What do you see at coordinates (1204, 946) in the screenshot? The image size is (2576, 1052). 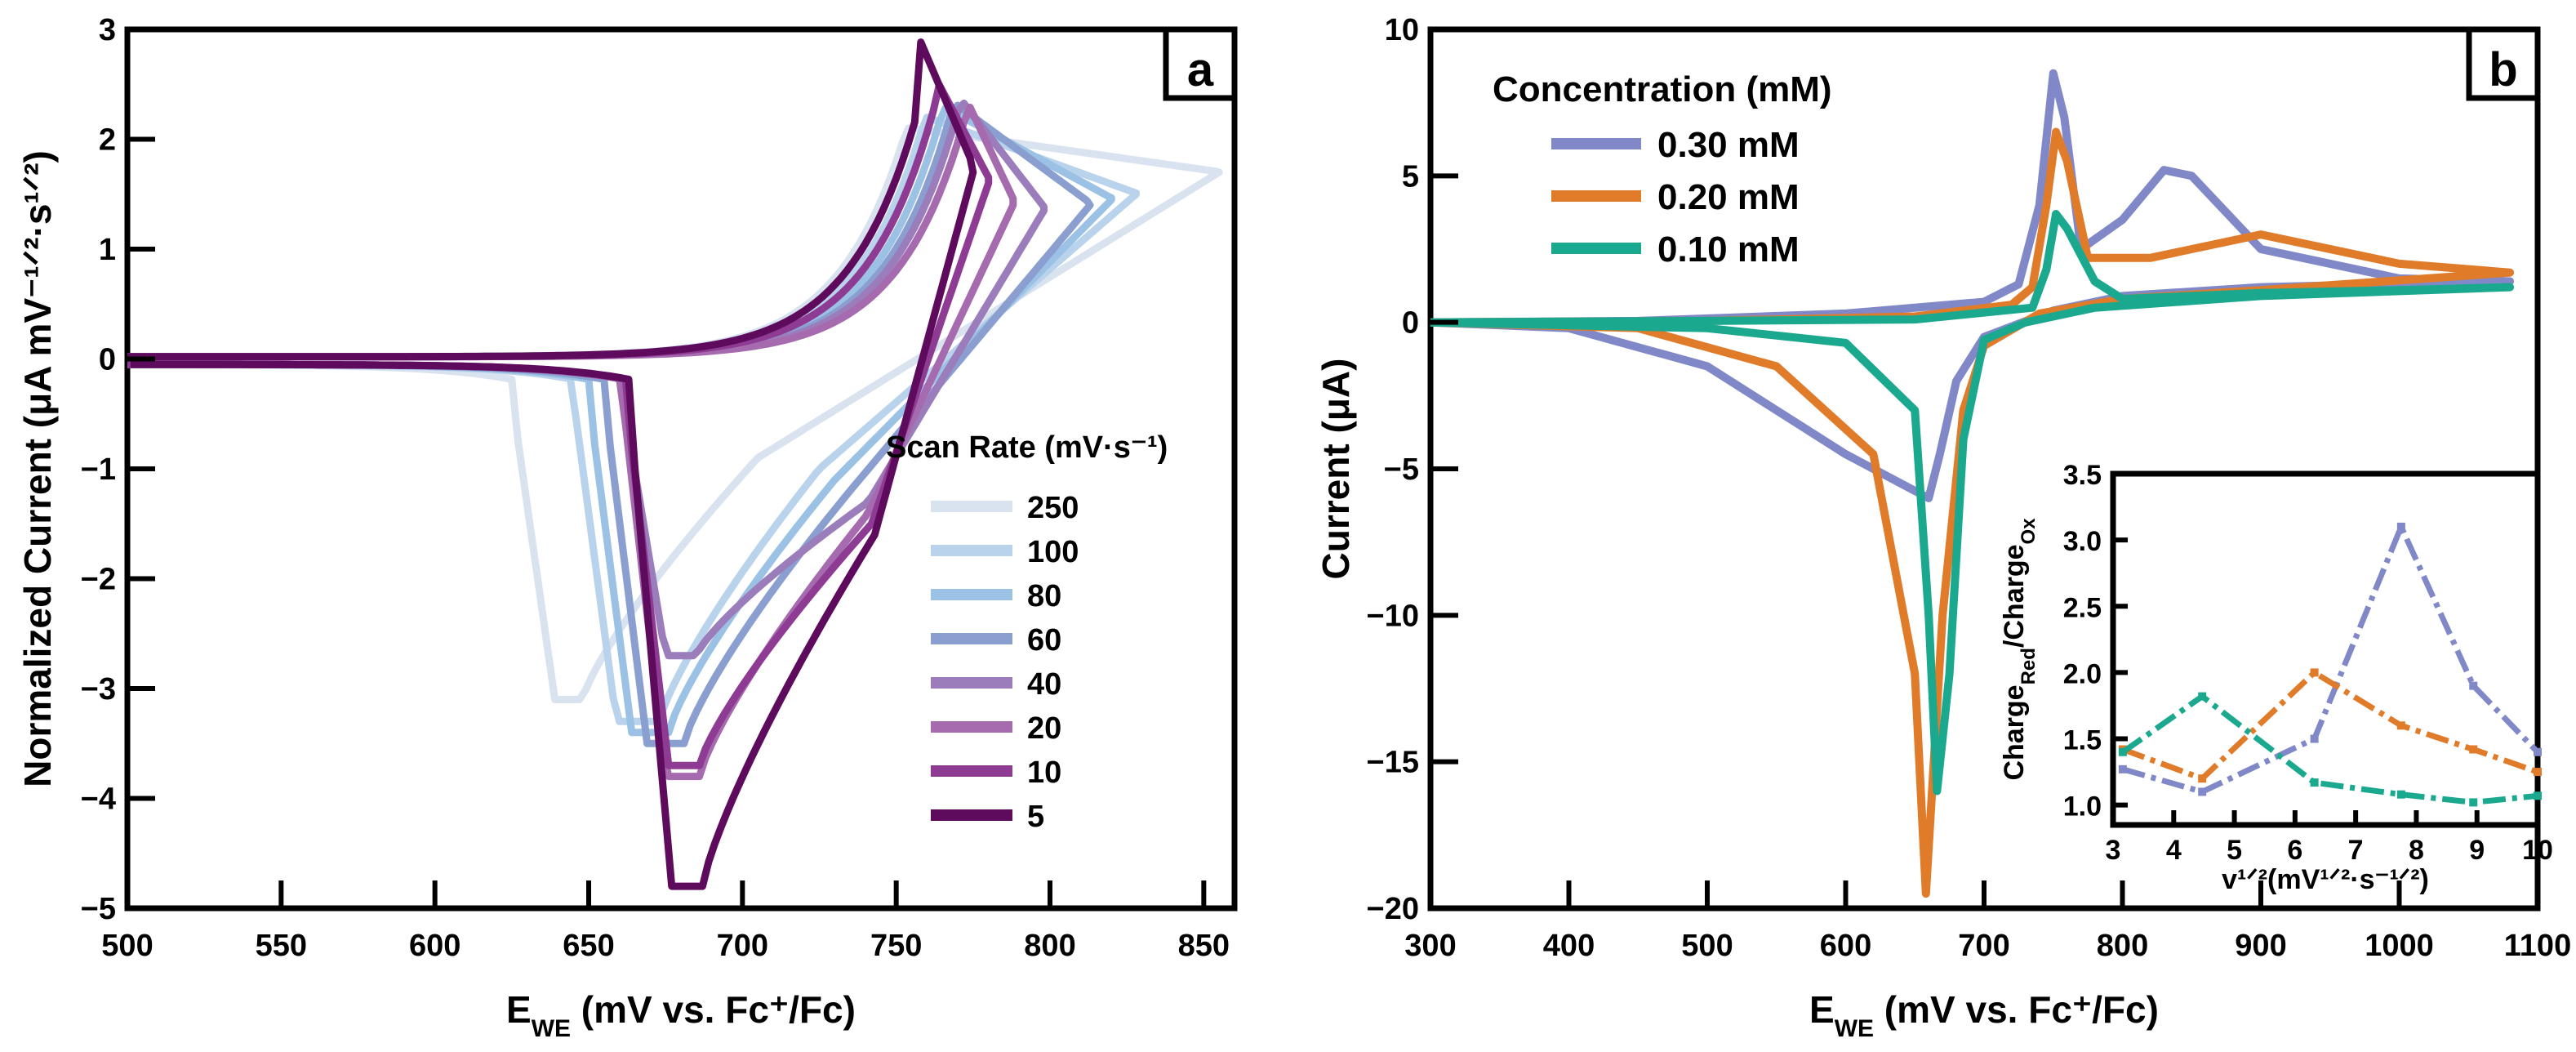 I see `x-tick-label: 850` at bounding box center [1204, 946].